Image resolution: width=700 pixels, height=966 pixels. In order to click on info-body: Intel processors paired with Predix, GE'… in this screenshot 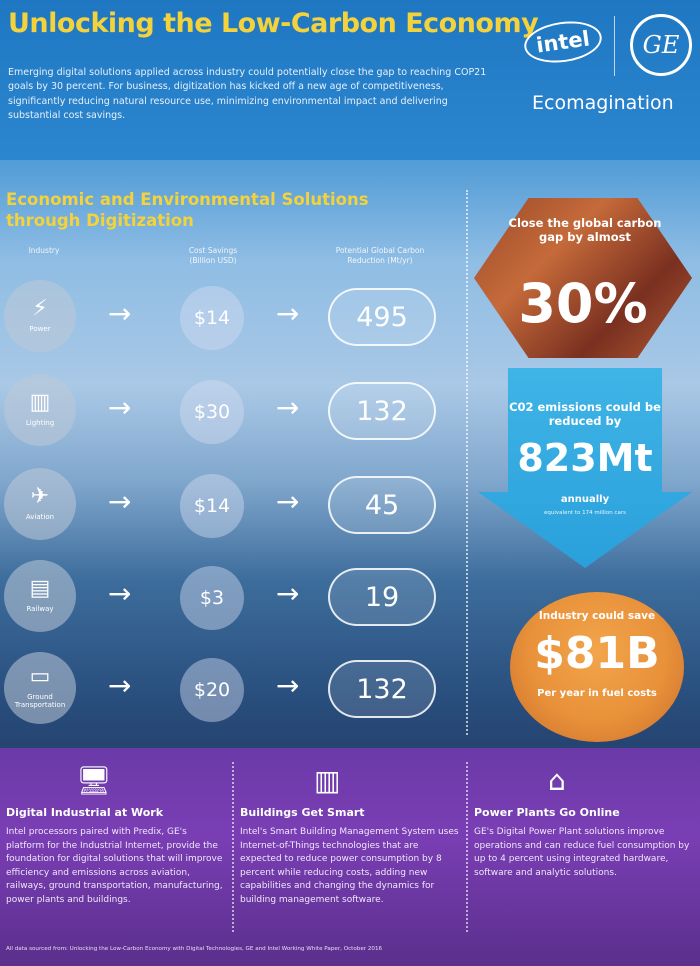, I will do `click(114, 866)`.